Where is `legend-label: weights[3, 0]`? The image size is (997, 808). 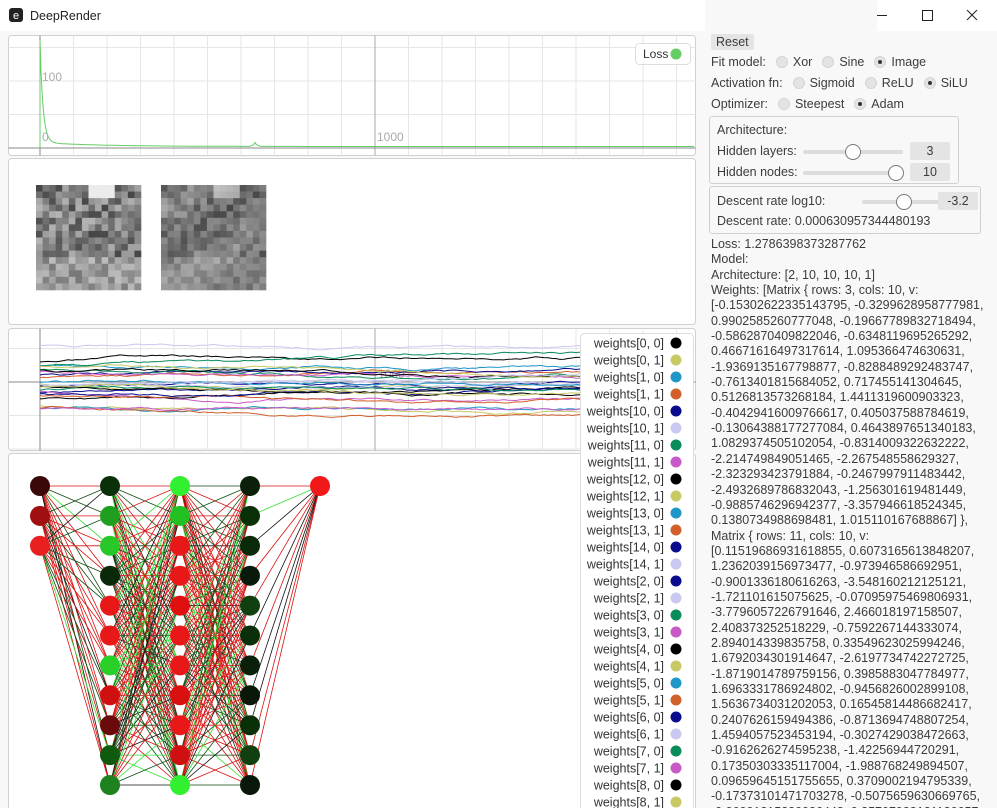
legend-label: weights[3, 0] is located at coordinates (628, 616).